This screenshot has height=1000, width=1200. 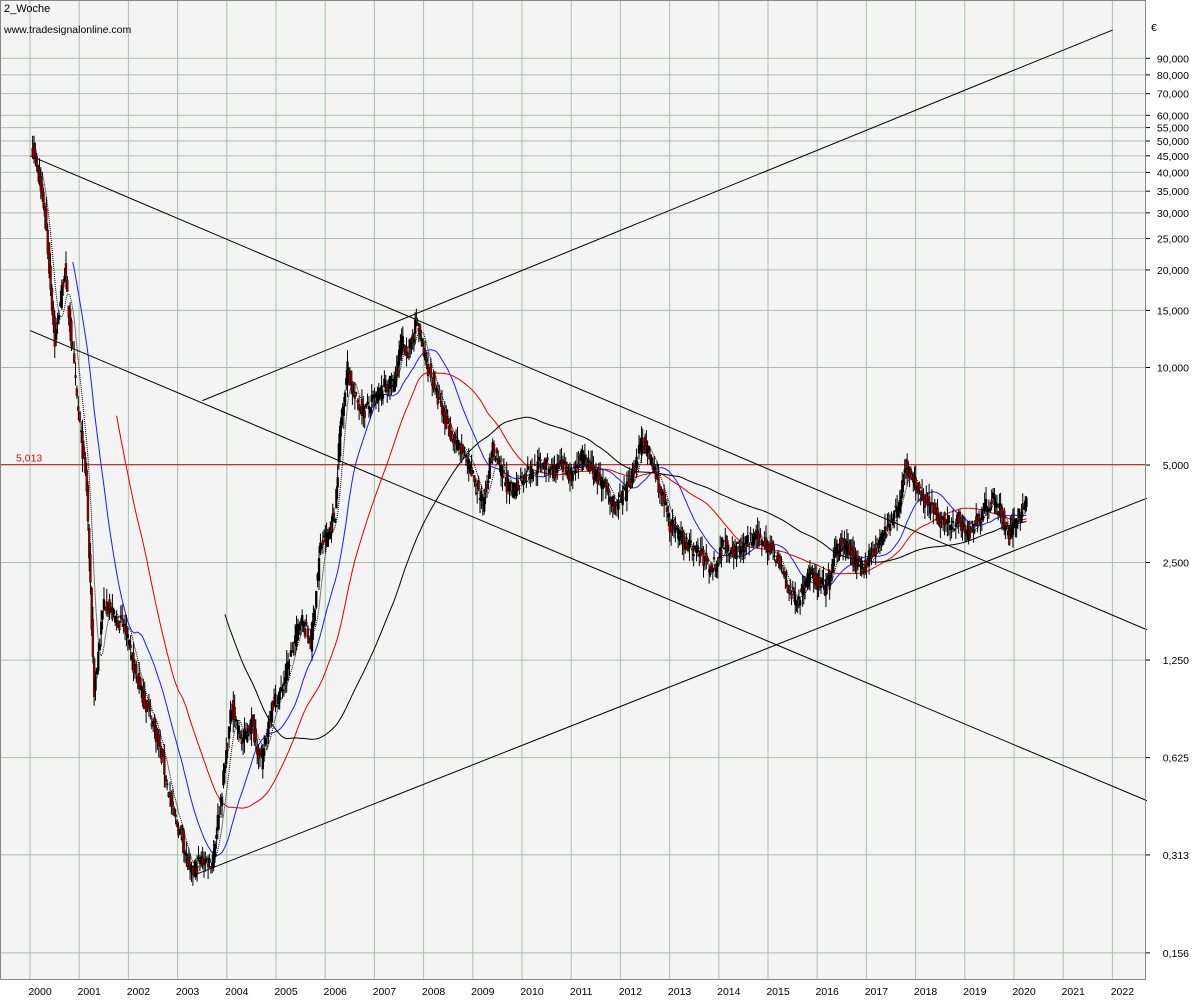 What do you see at coordinates (1173, 240) in the screenshot?
I see `y-tick-label: 25,000` at bounding box center [1173, 240].